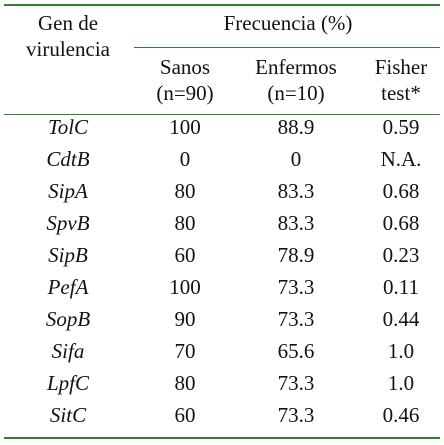 The height and width of the screenshot is (445, 444). What do you see at coordinates (296, 127) in the screenshot?
I see `table-row-enfermos: 88.9` at bounding box center [296, 127].